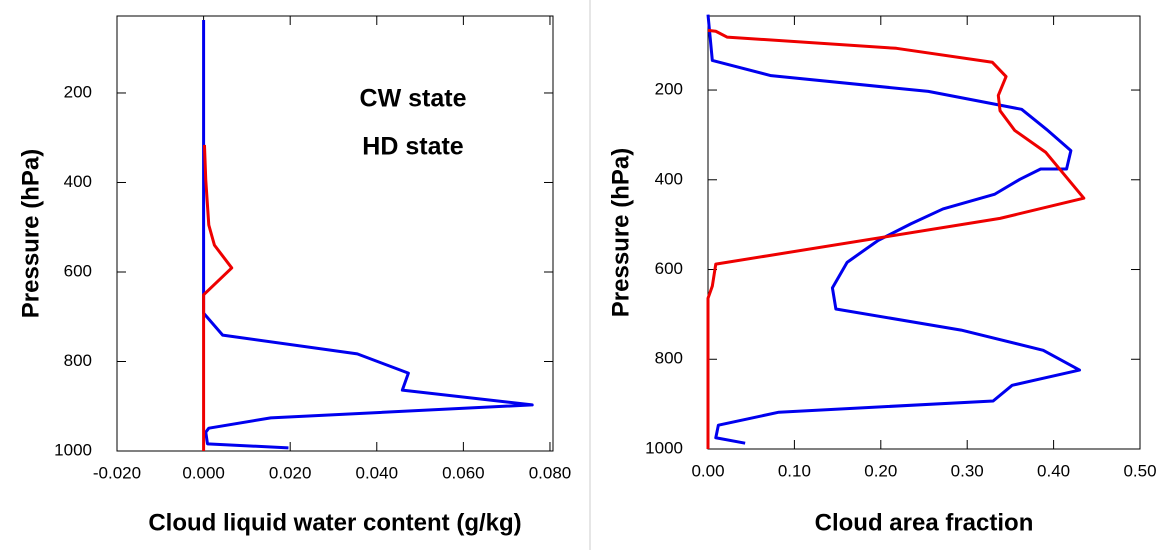  What do you see at coordinates (707, 470) in the screenshot?
I see `x-tick-label: 0.00` at bounding box center [707, 470].